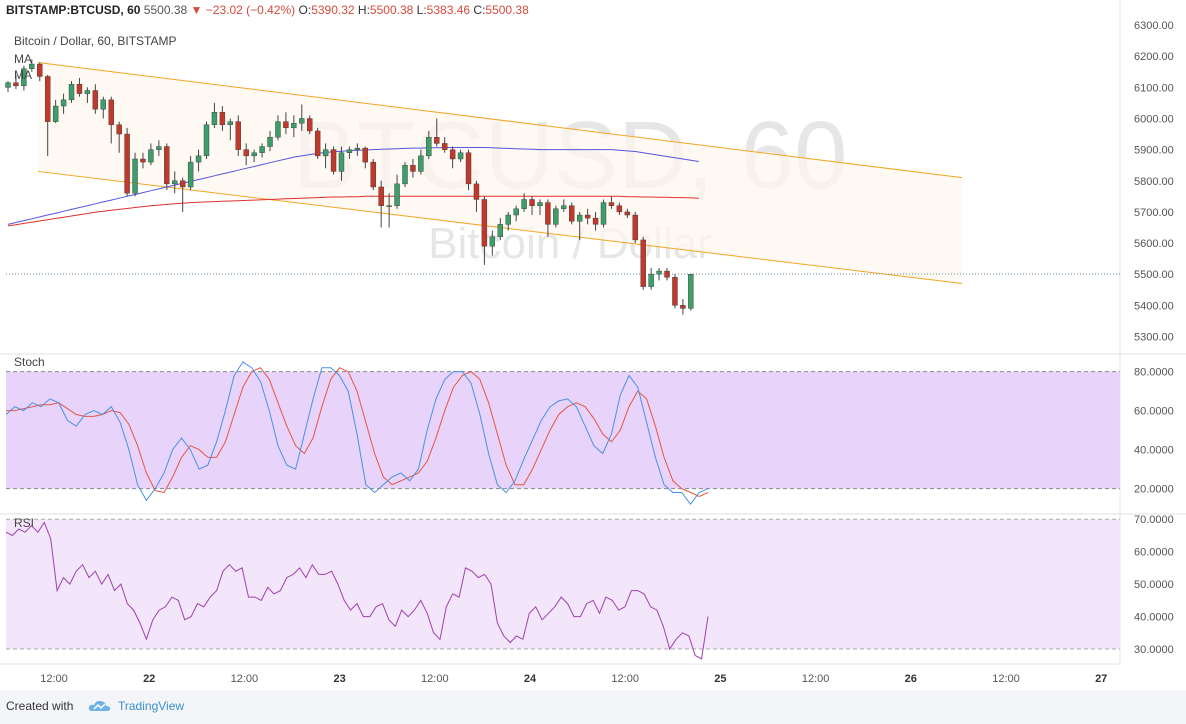 This screenshot has height=724, width=1186. I want to click on high-label: H:, so click(363, 10).